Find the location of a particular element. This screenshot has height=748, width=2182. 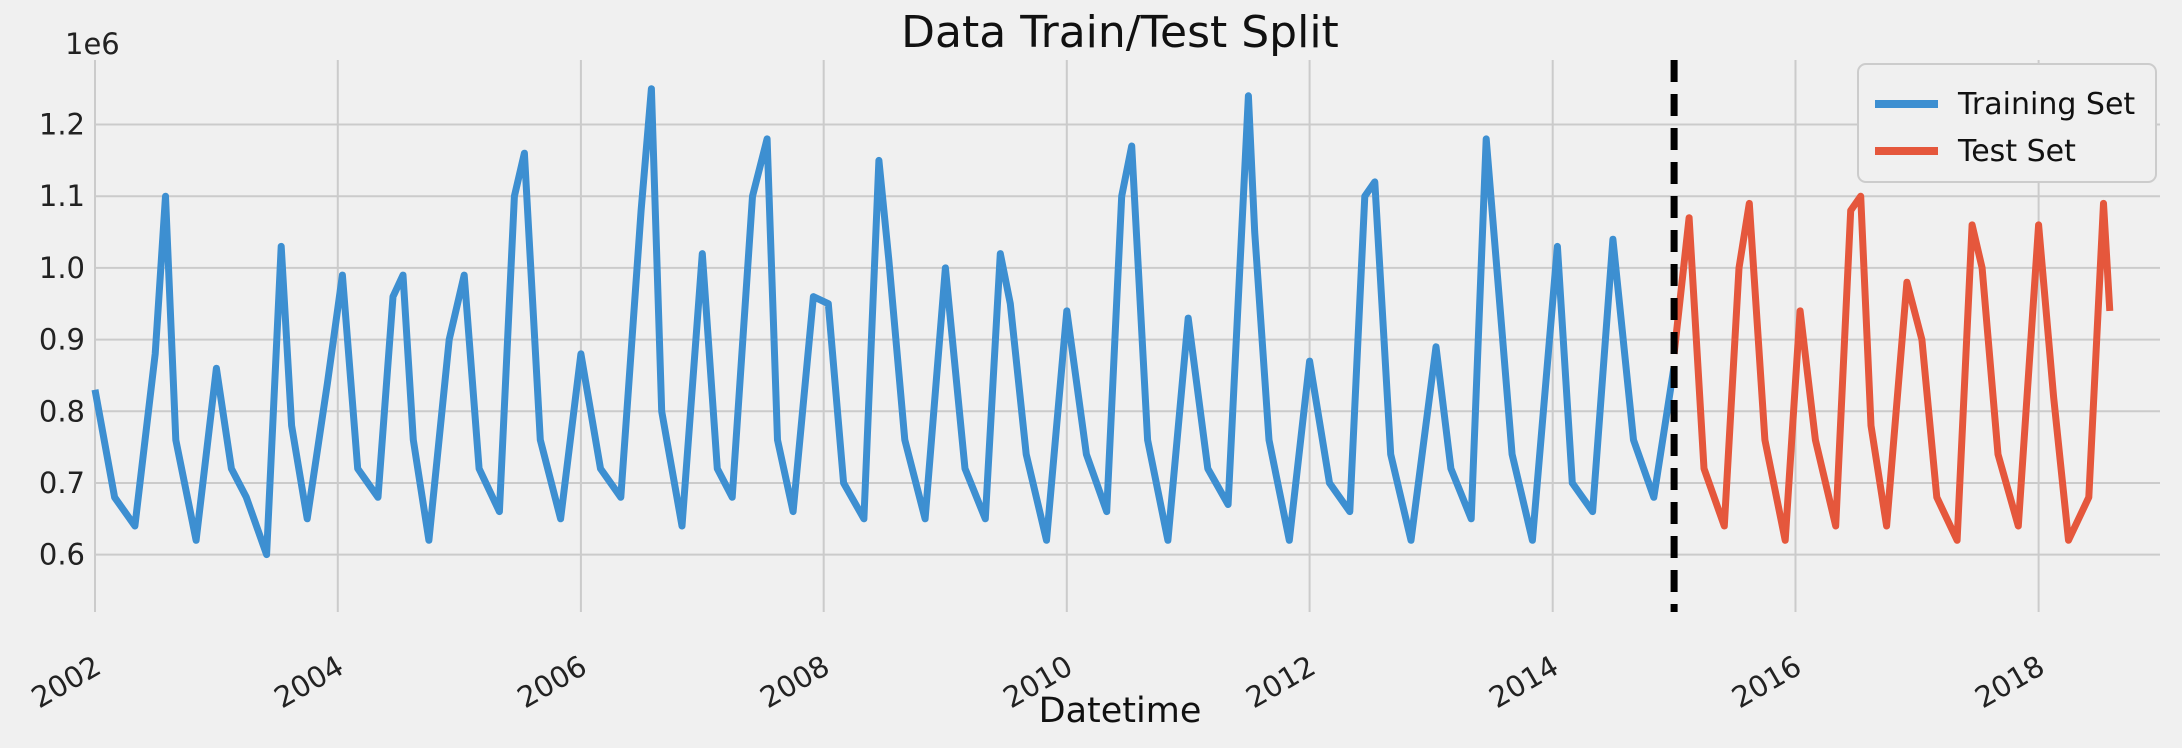

y-tick-label: 1.0 is located at coordinates (62, 268).